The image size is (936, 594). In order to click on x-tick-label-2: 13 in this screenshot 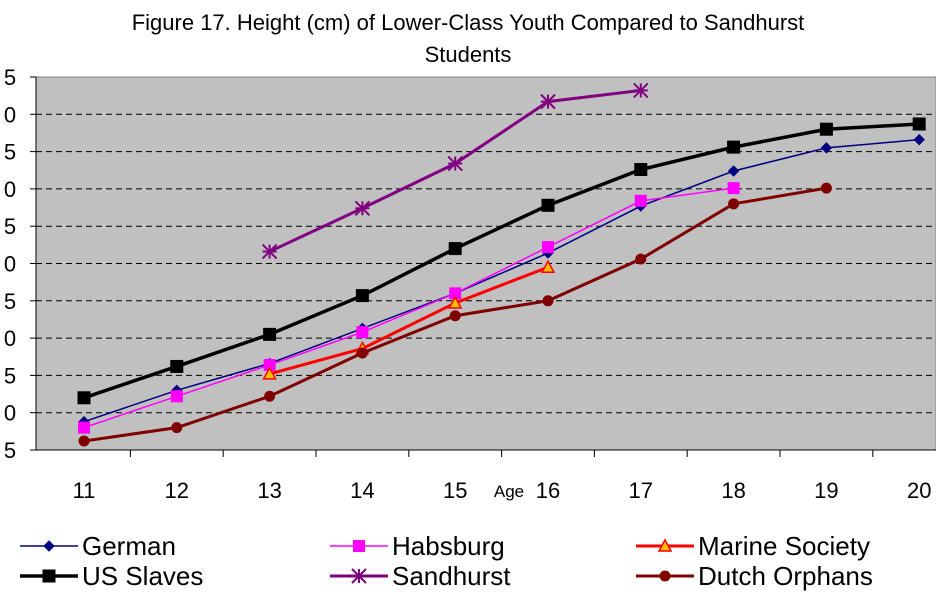, I will do `click(269, 490)`.